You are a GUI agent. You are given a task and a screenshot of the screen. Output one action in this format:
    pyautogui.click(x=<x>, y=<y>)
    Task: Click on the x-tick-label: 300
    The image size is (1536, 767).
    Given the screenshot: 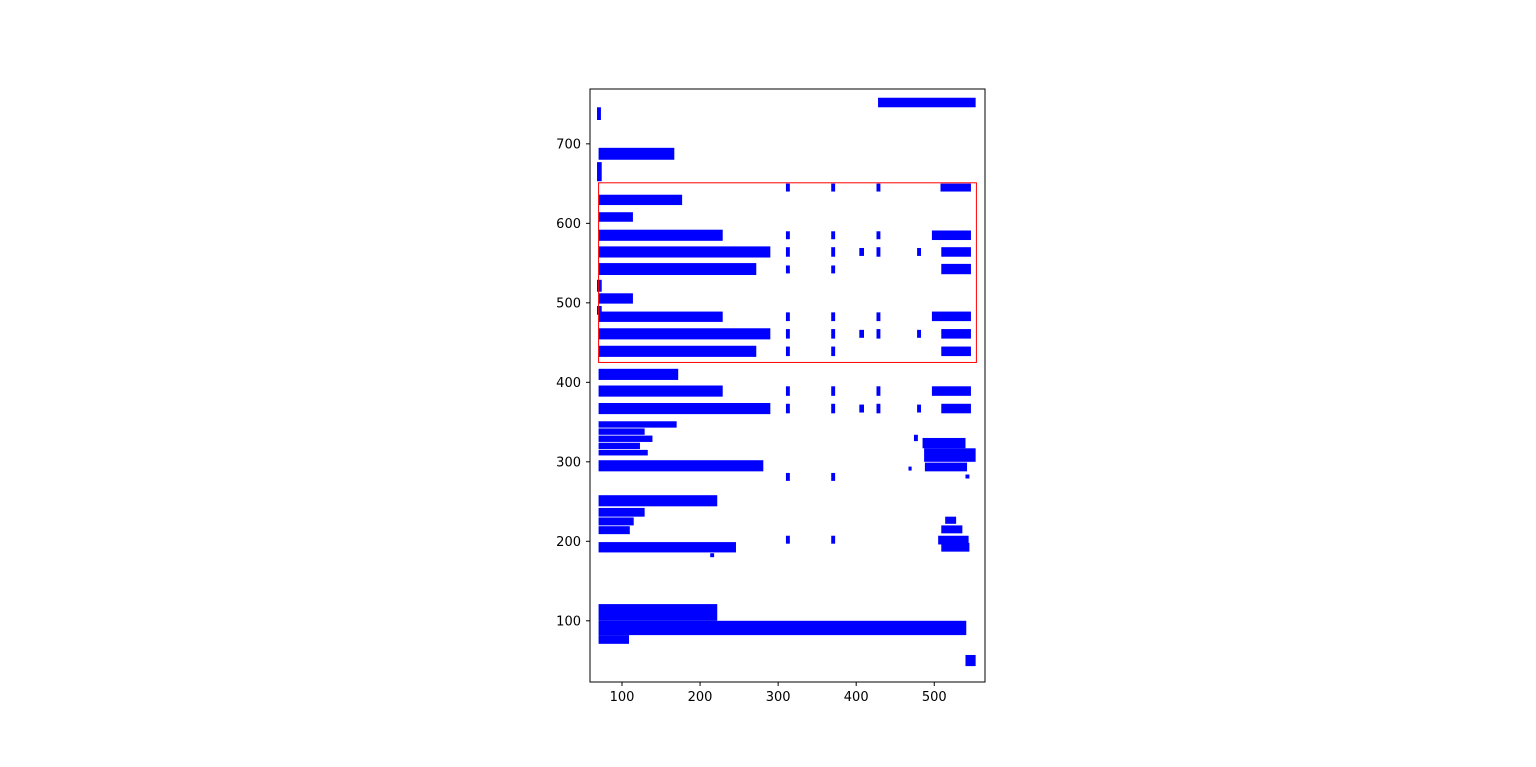 What is the action you would take?
    pyautogui.click(x=778, y=697)
    